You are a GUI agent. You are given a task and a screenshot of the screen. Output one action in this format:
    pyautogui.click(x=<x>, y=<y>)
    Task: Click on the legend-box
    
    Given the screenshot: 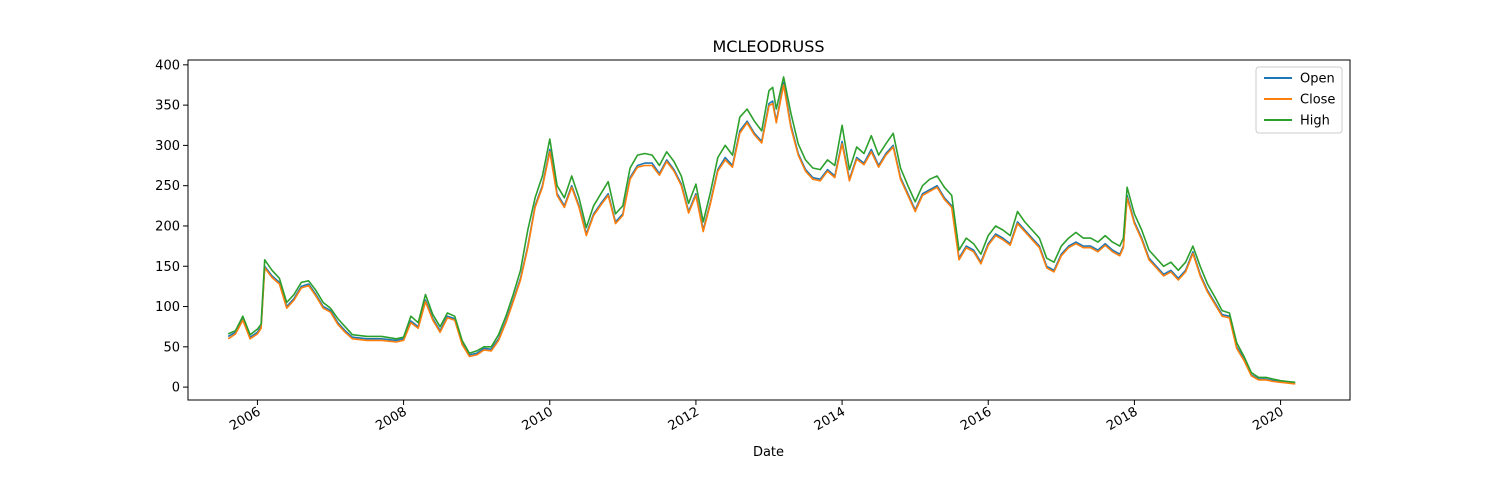 What is the action you would take?
    pyautogui.click(x=1299, y=100)
    